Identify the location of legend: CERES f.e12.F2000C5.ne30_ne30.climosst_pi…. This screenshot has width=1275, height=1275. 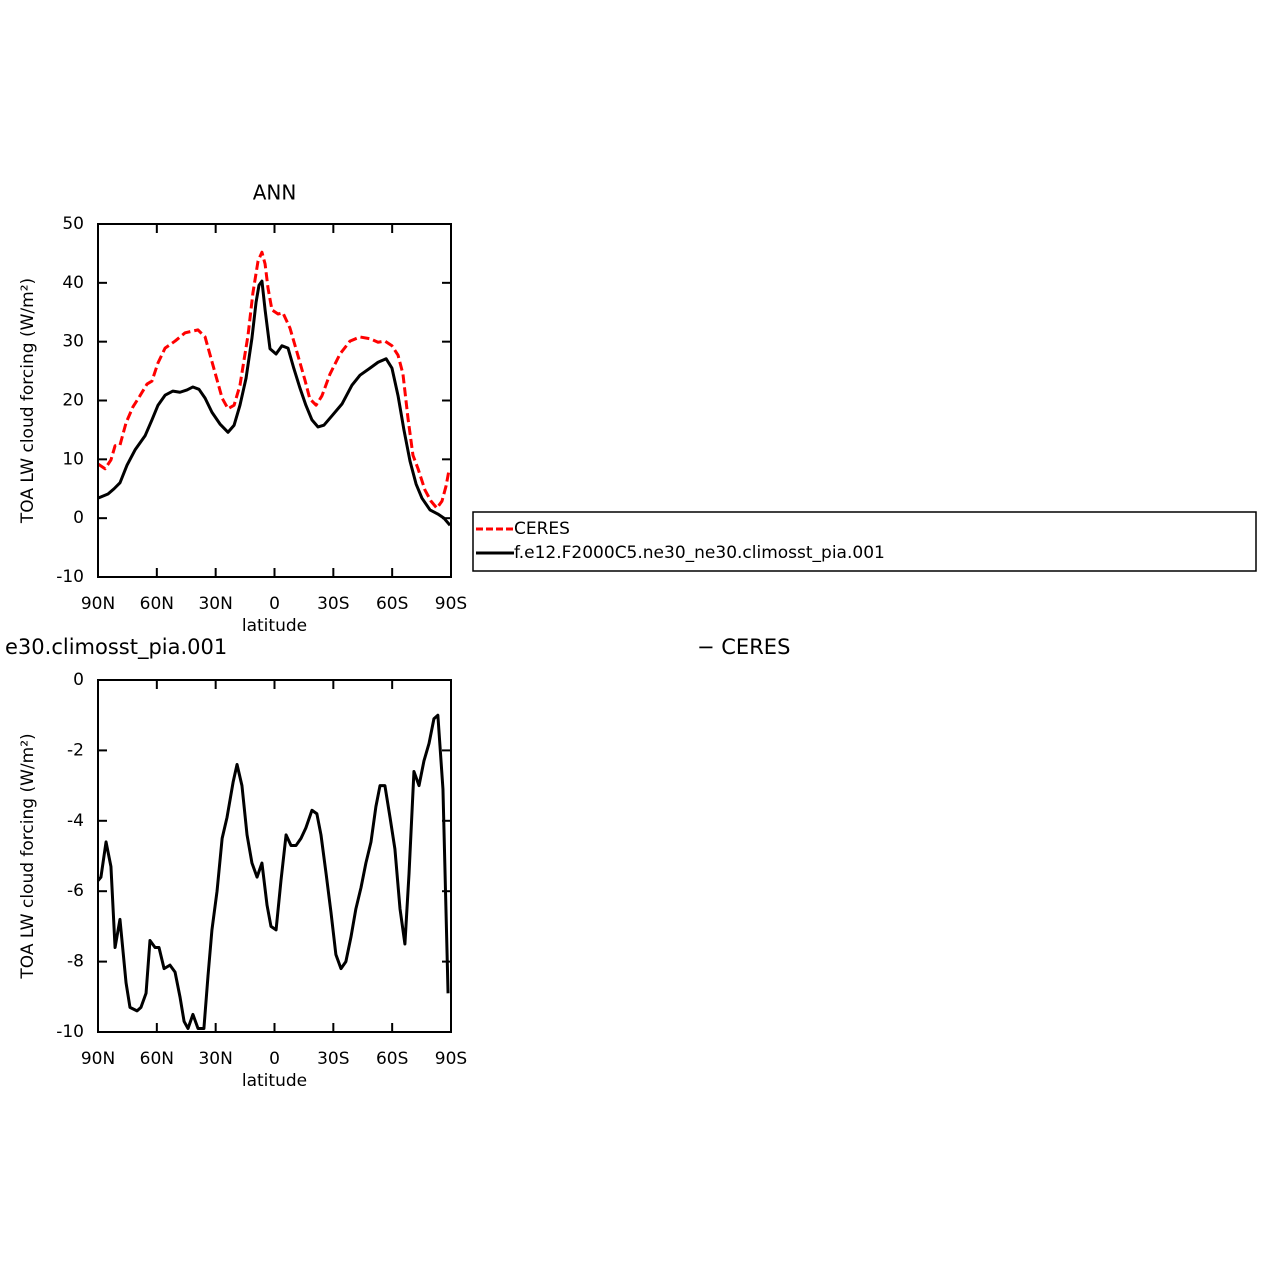
(864, 541).